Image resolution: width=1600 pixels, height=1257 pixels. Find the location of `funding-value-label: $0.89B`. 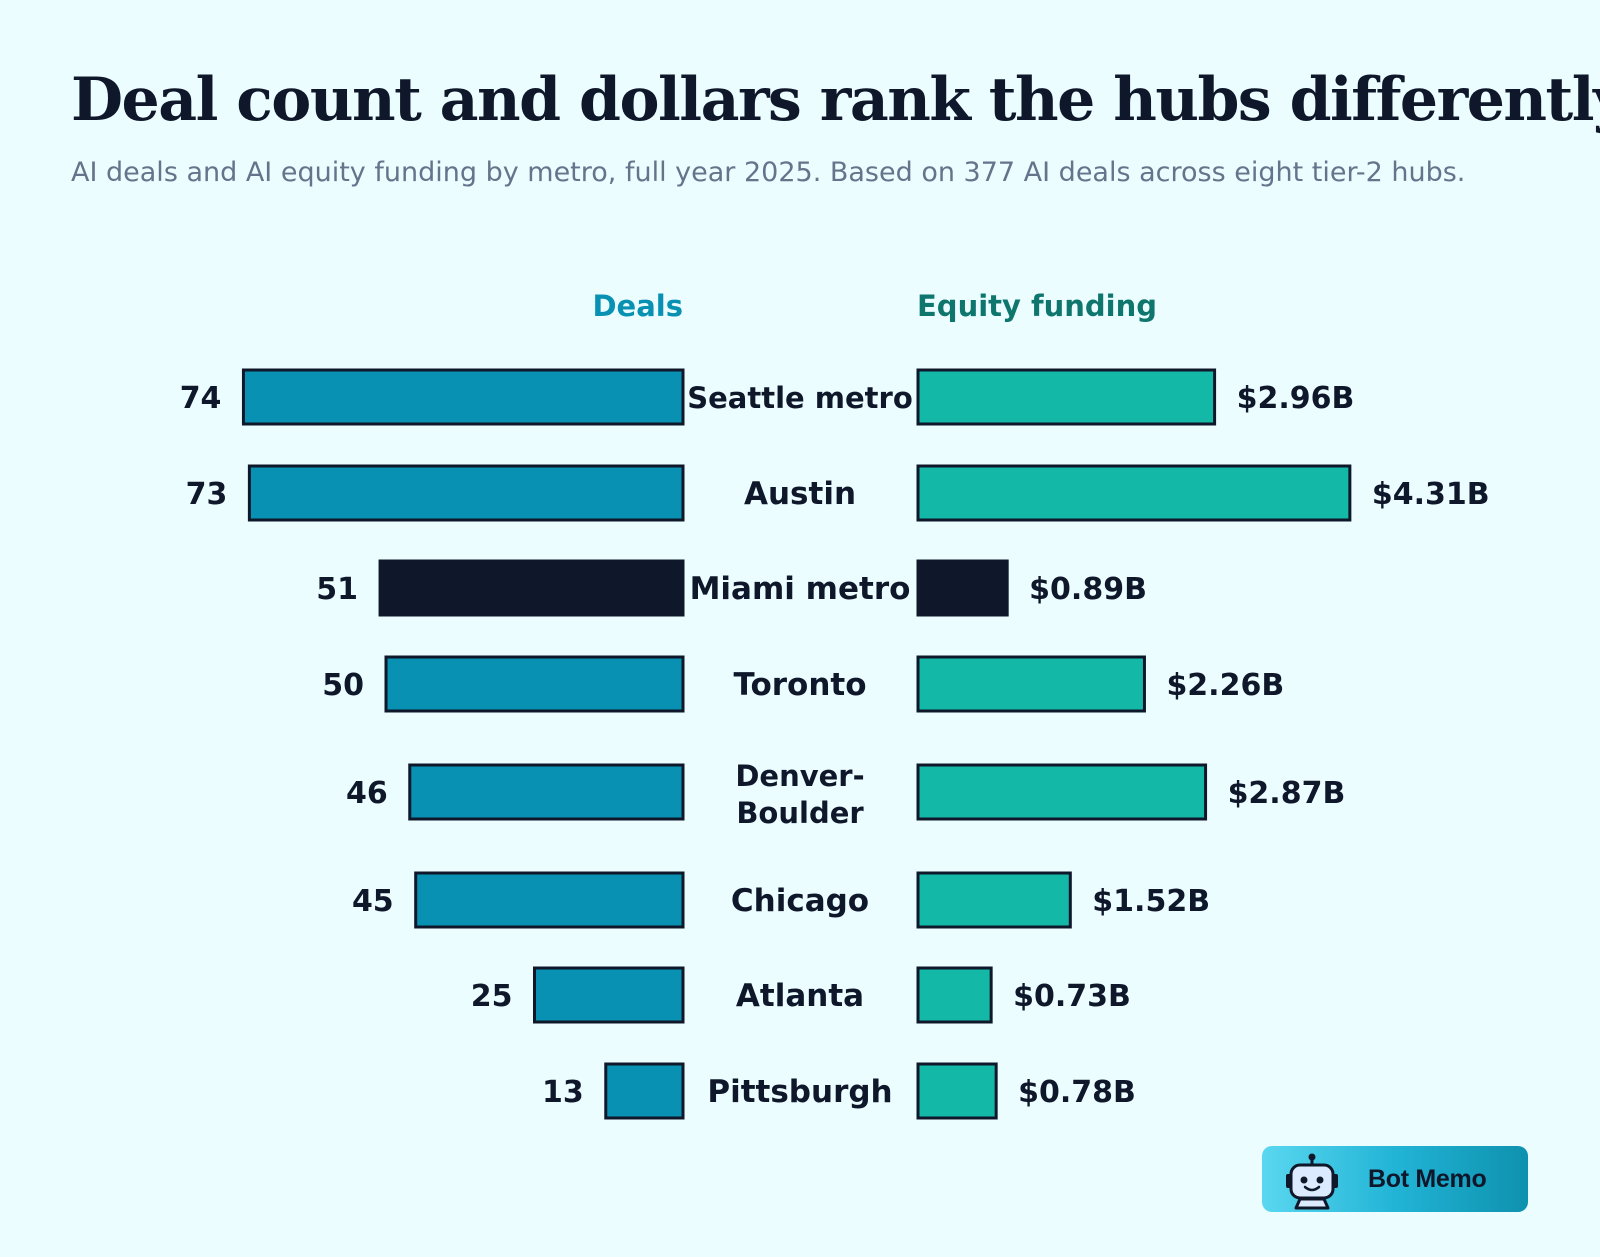

funding-value-label: $0.89B is located at coordinates (1088, 589).